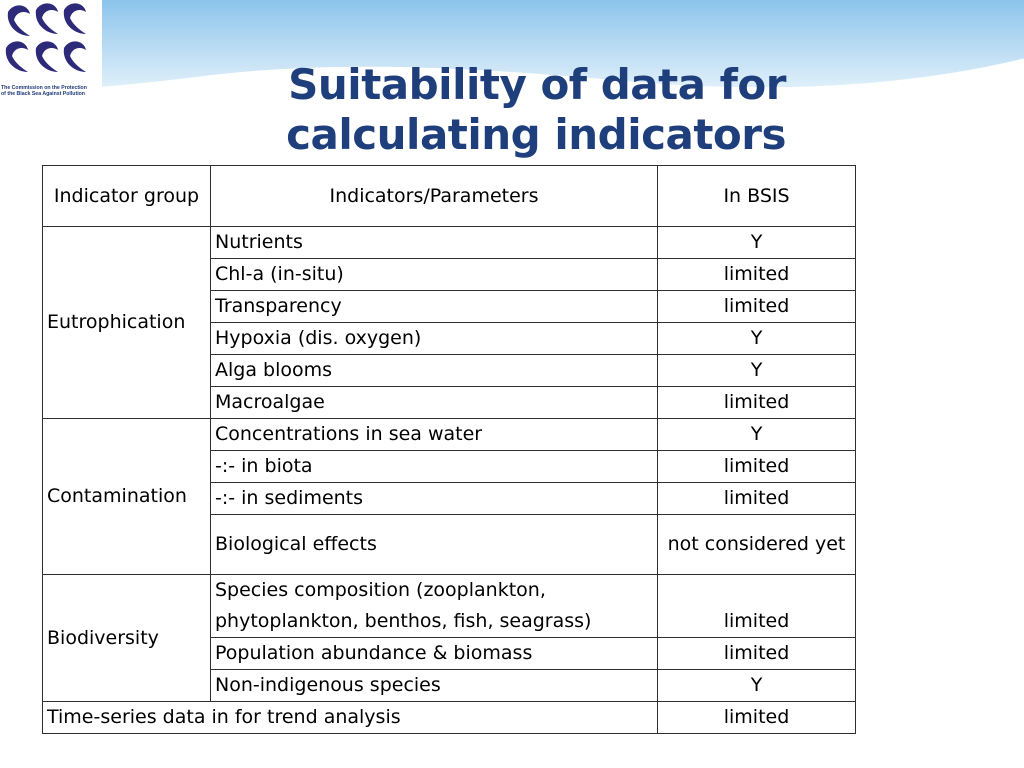 The image size is (1024, 768). What do you see at coordinates (434, 242) in the screenshot?
I see `param-cell: Nutrients` at bounding box center [434, 242].